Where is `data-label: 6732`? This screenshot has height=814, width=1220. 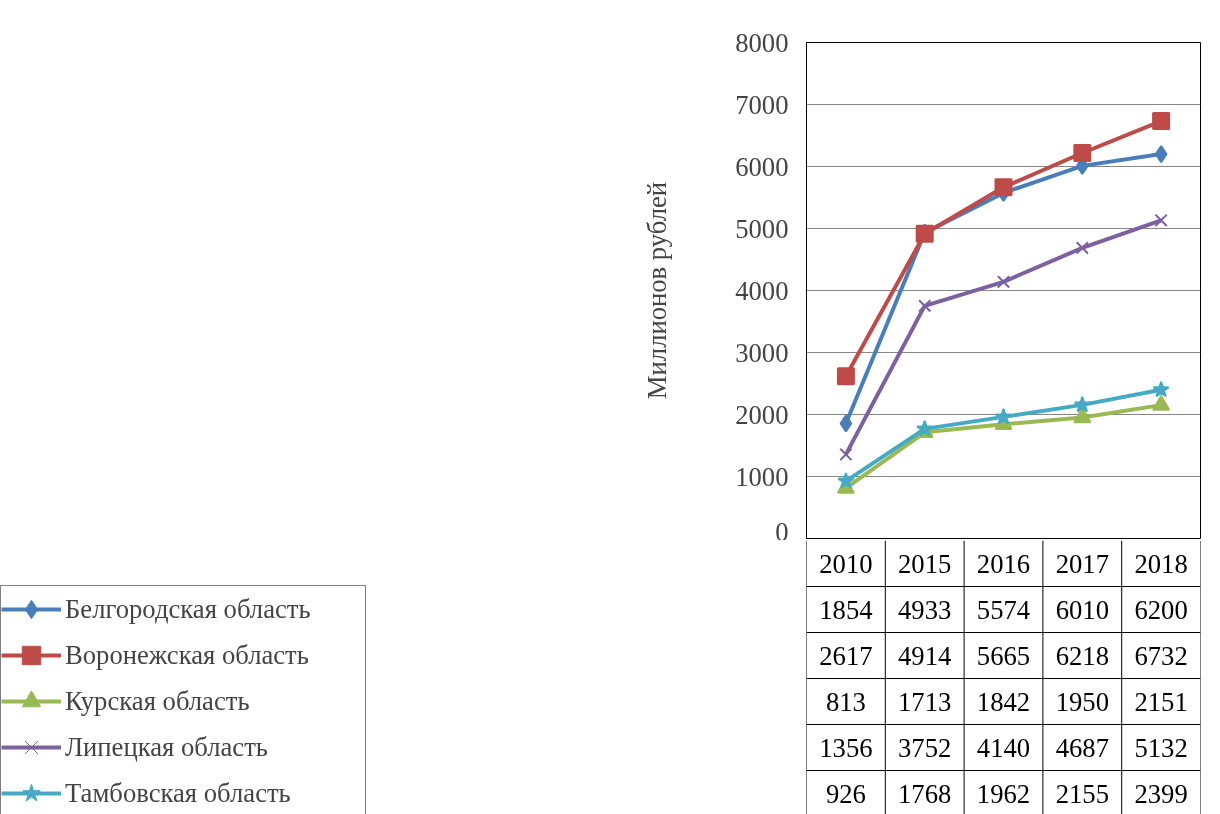 data-label: 6732 is located at coordinates (1161, 655).